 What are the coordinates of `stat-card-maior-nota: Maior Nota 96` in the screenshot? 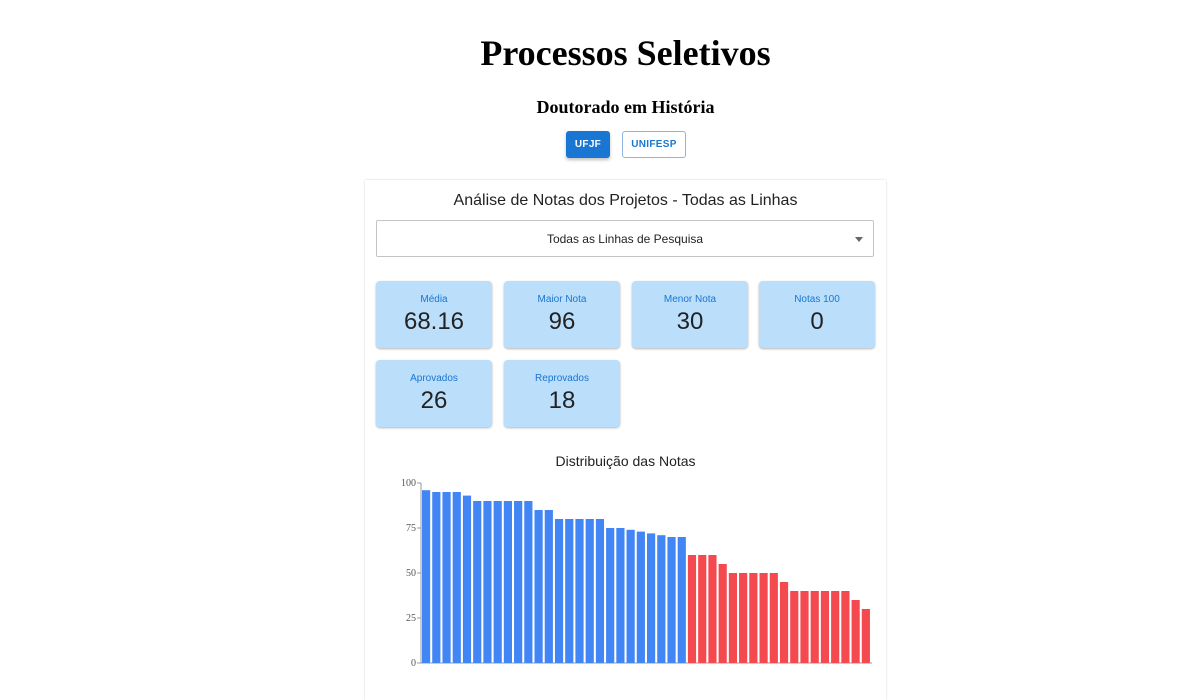 It's located at (562, 314).